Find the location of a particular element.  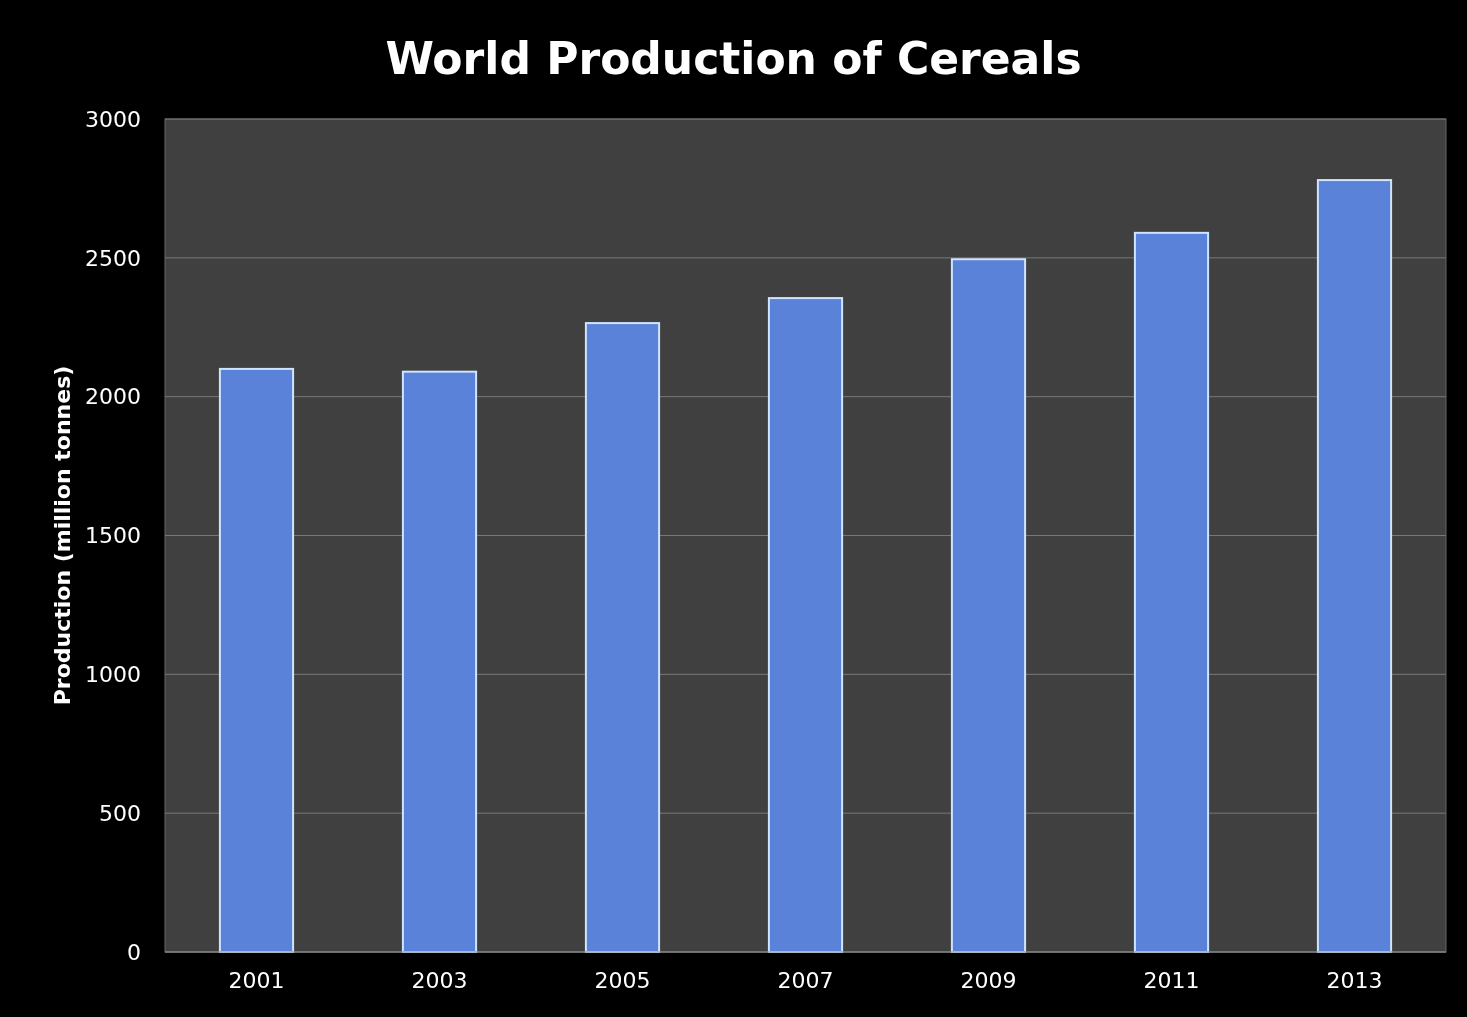

x-tick-label: 2005 is located at coordinates (622, 980).